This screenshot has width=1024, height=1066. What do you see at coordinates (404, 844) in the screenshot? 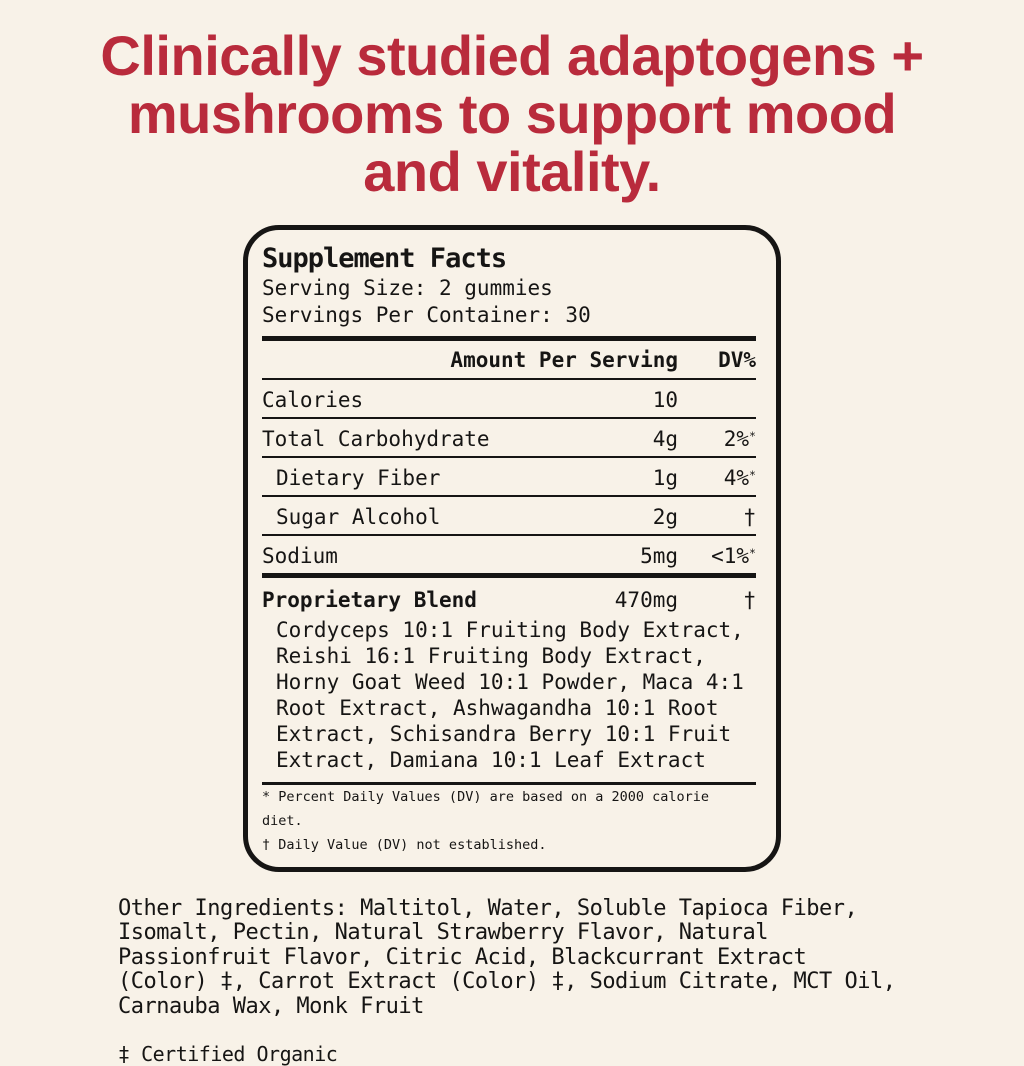
I see `footnote-dv-not-established: † Daily Value (DV) not established.` at bounding box center [404, 844].